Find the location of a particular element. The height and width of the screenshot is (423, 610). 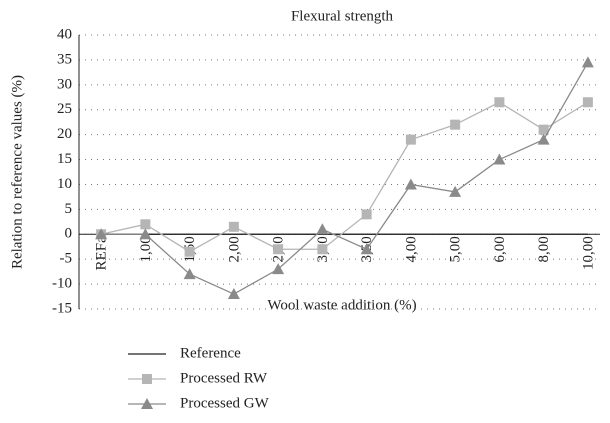

legend-label: Processed GW is located at coordinates (225, 403).